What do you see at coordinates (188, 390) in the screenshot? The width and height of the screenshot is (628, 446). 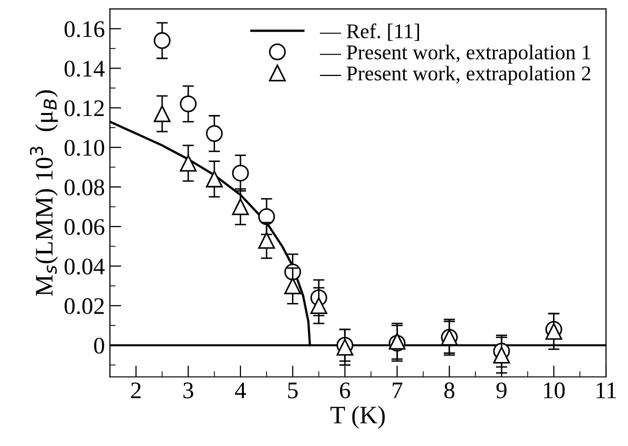 I see `x-tick-label: 3` at bounding box center [188, 390].